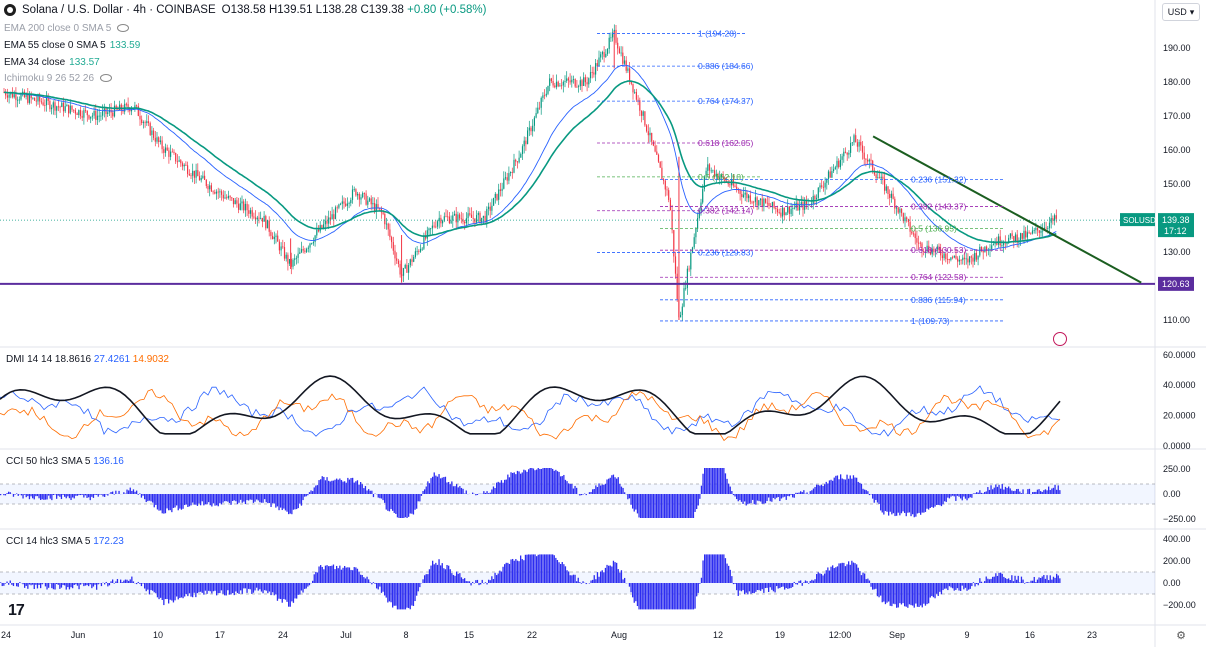  I want to click on tradingview-logo-icon: 17, so click(16, 610).